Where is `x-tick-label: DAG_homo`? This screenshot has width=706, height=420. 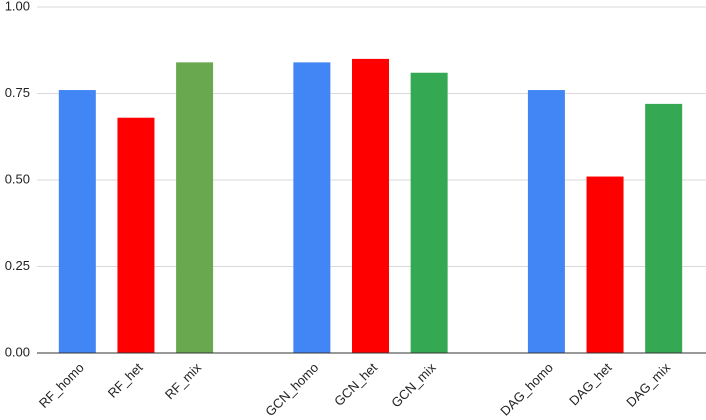 x-tick-label: DAG_homo is located at coordinates (526, 389).